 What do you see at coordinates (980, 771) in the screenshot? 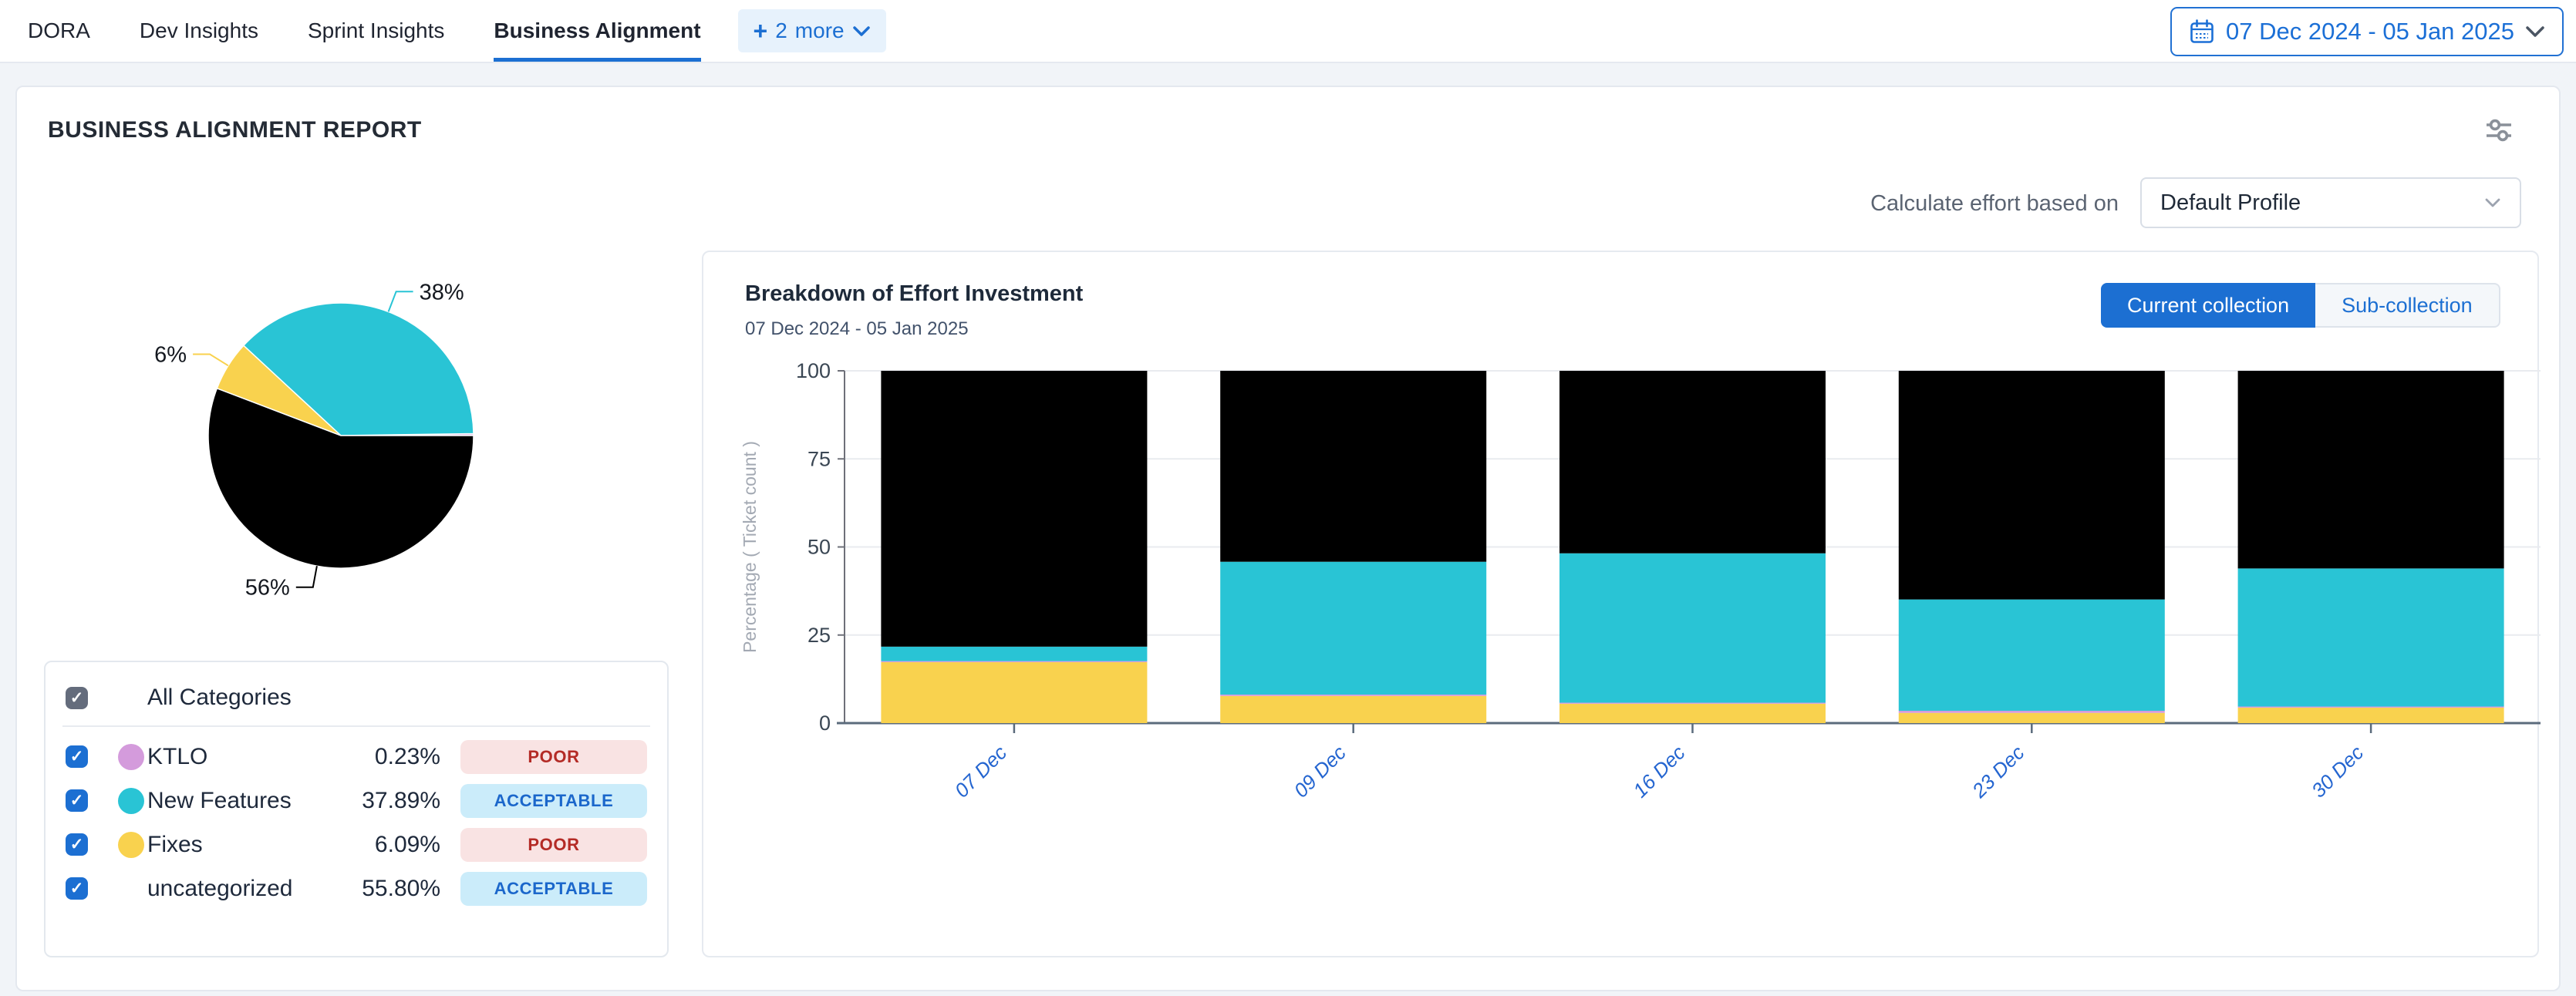
I see `x-axis-tick-label: 07 Dec` at bounding box center [980, 771].